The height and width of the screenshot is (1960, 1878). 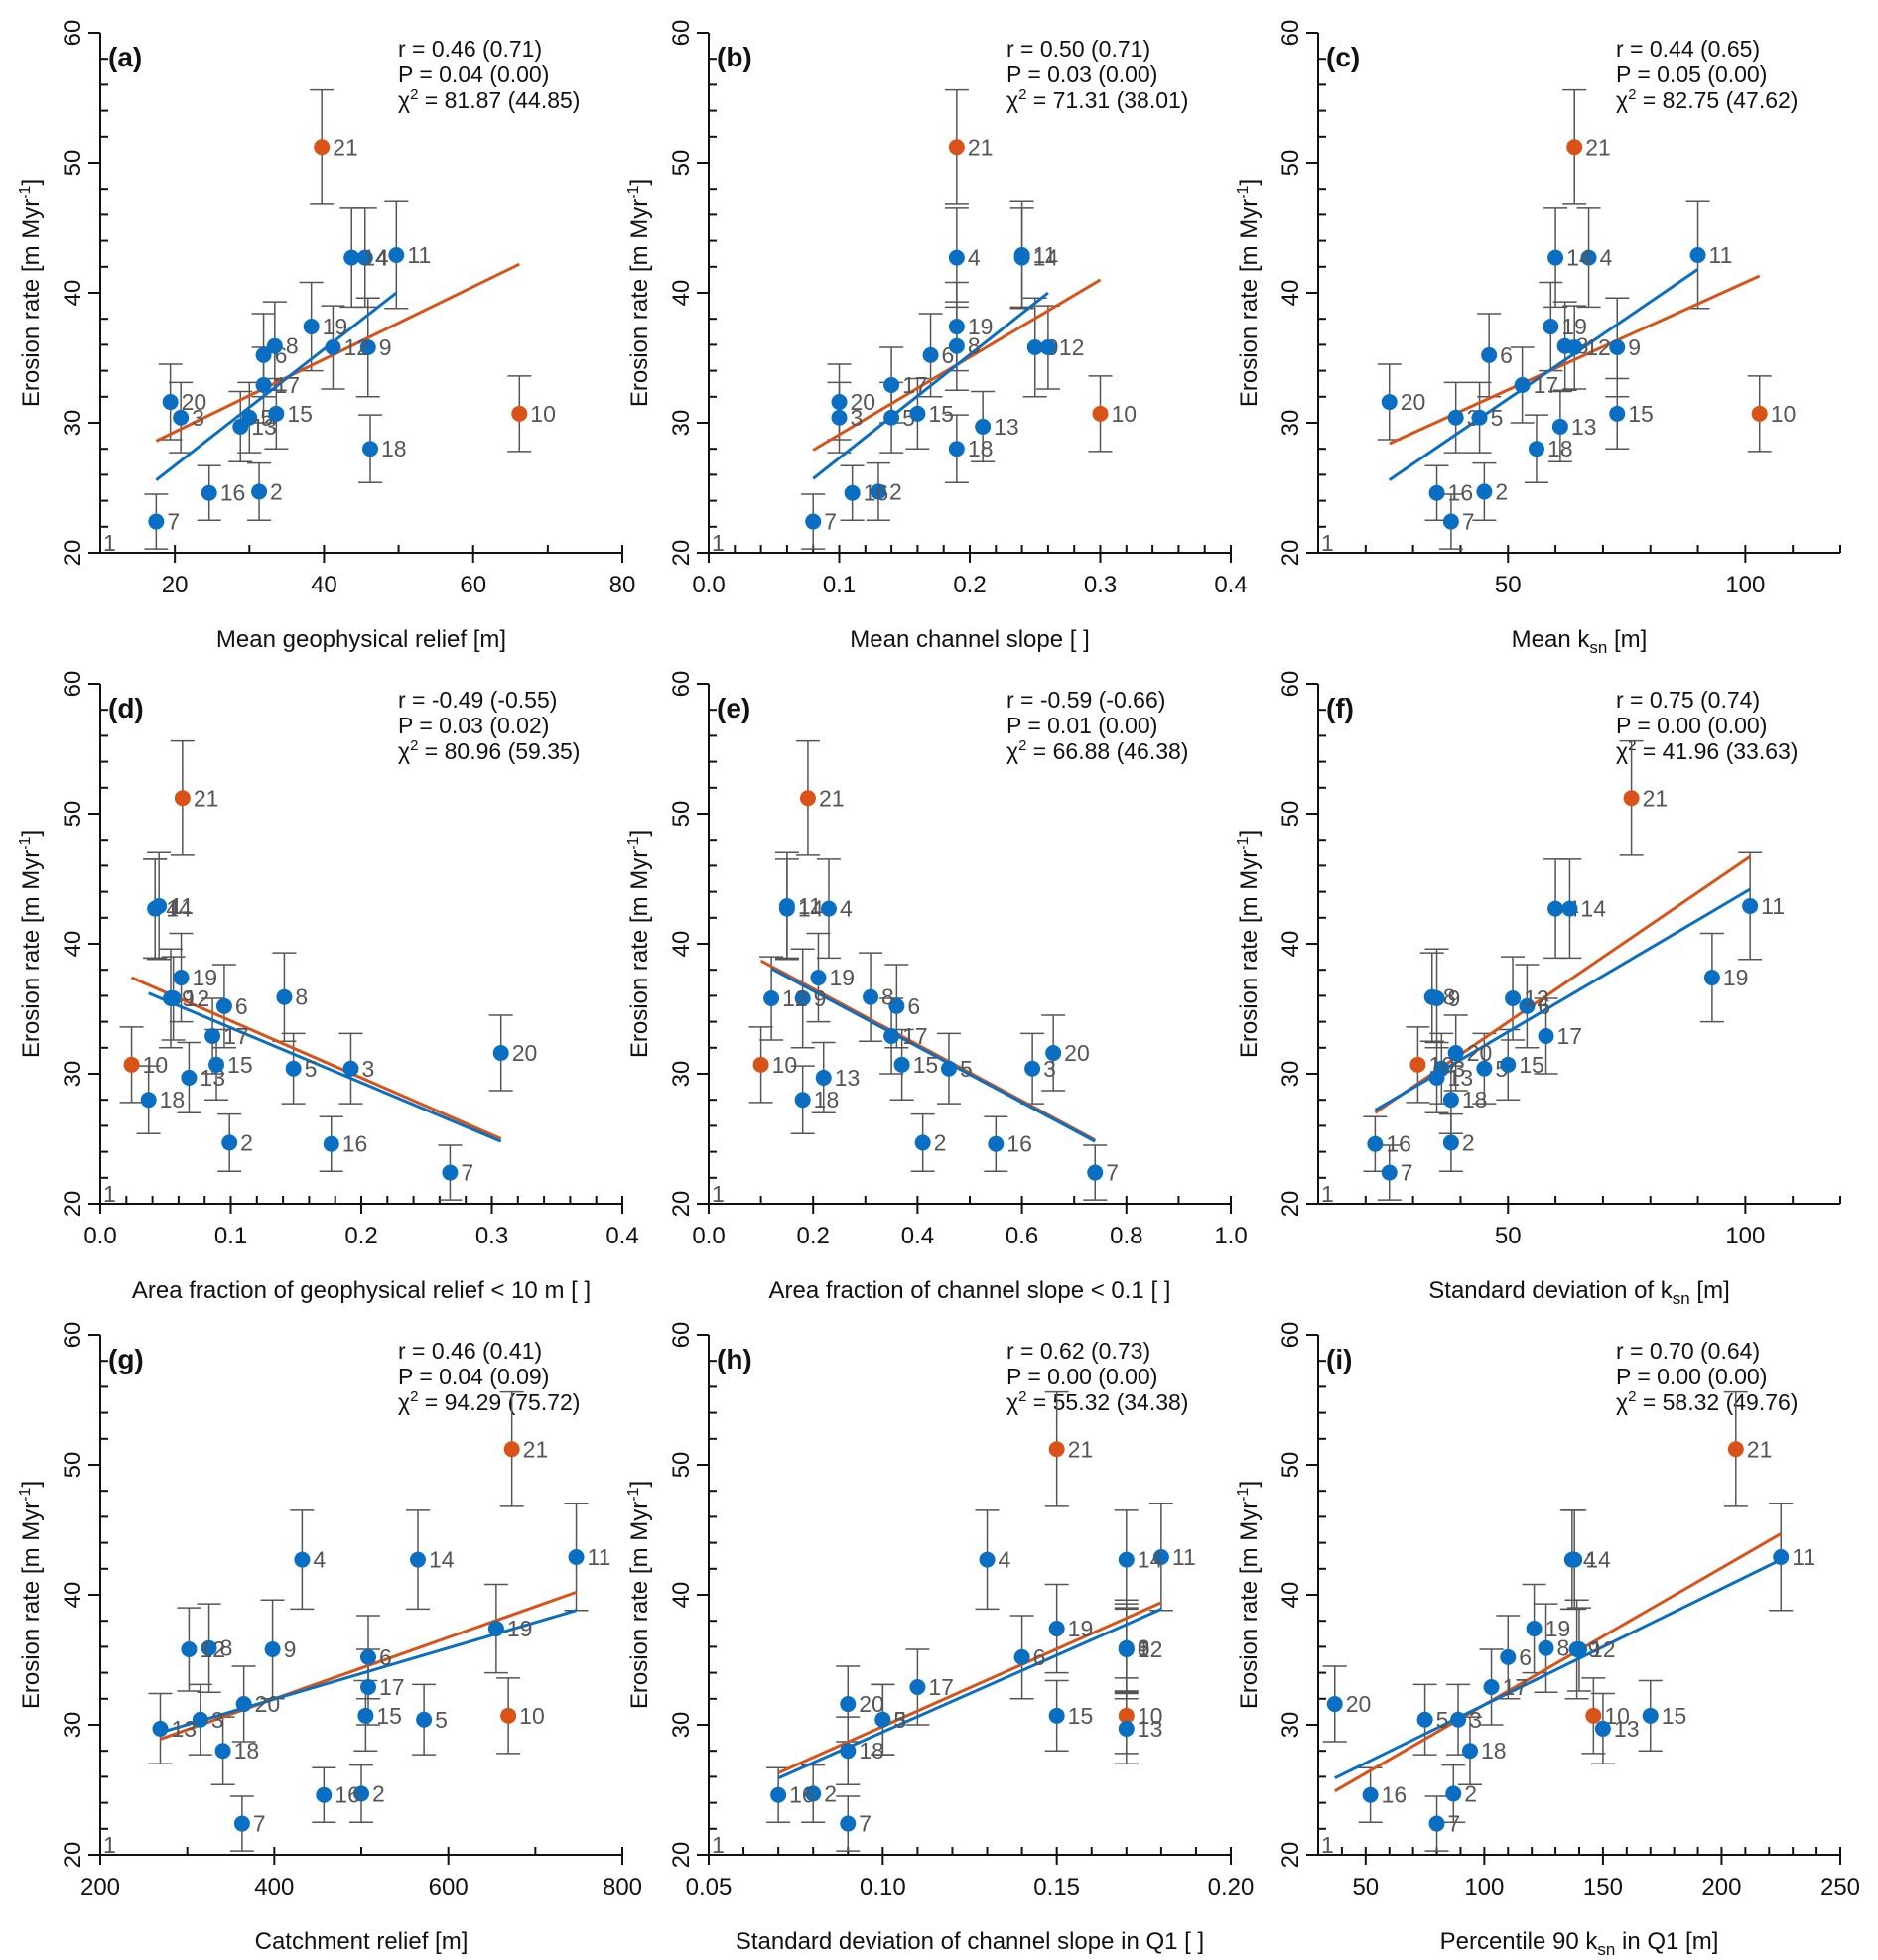 What do you see at coordinates (470, 1351) in the screenshot?
I see `stat-r: r = 0.46 (0.41)` at bounding box center [470, 1351].